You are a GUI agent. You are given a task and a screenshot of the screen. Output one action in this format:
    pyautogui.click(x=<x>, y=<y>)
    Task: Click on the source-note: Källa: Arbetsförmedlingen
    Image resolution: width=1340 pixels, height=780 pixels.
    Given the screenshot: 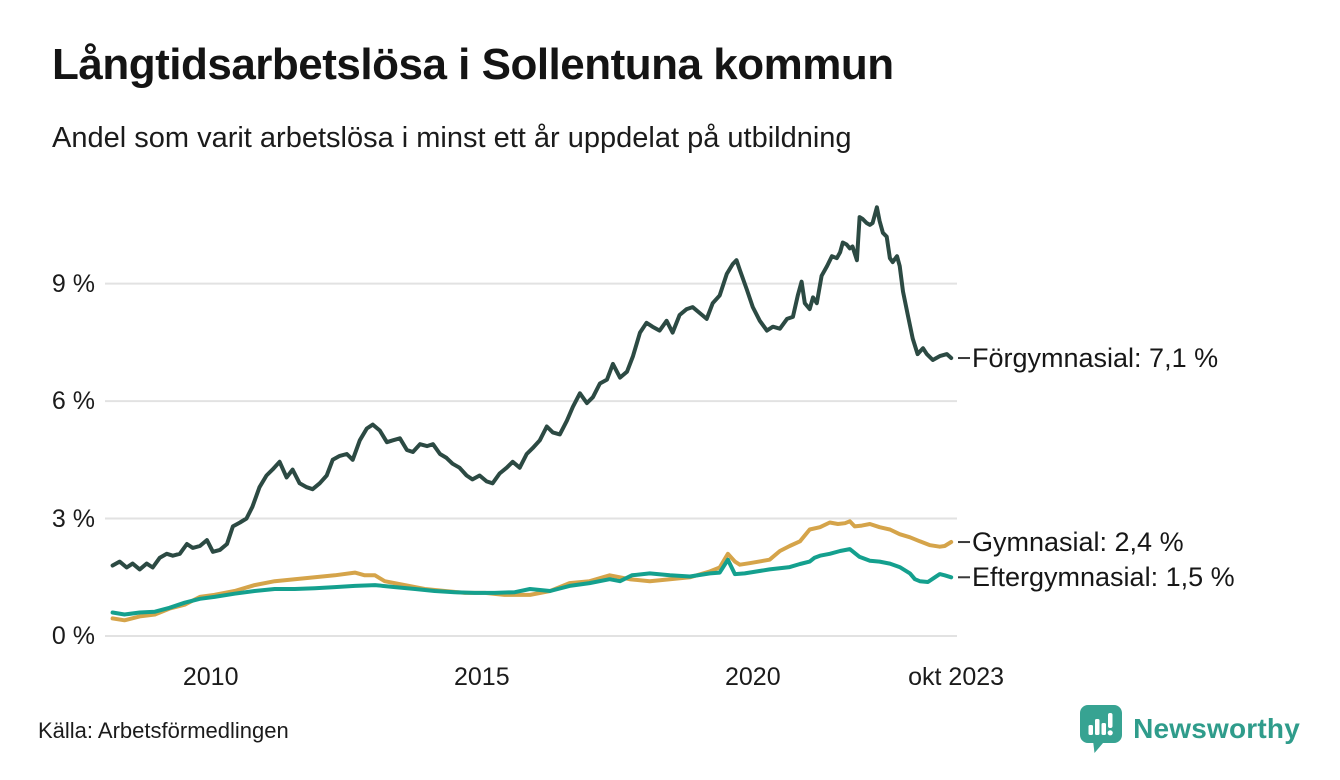 What is the action you would take?
    pyautogui.click(x=163, y=730)
    